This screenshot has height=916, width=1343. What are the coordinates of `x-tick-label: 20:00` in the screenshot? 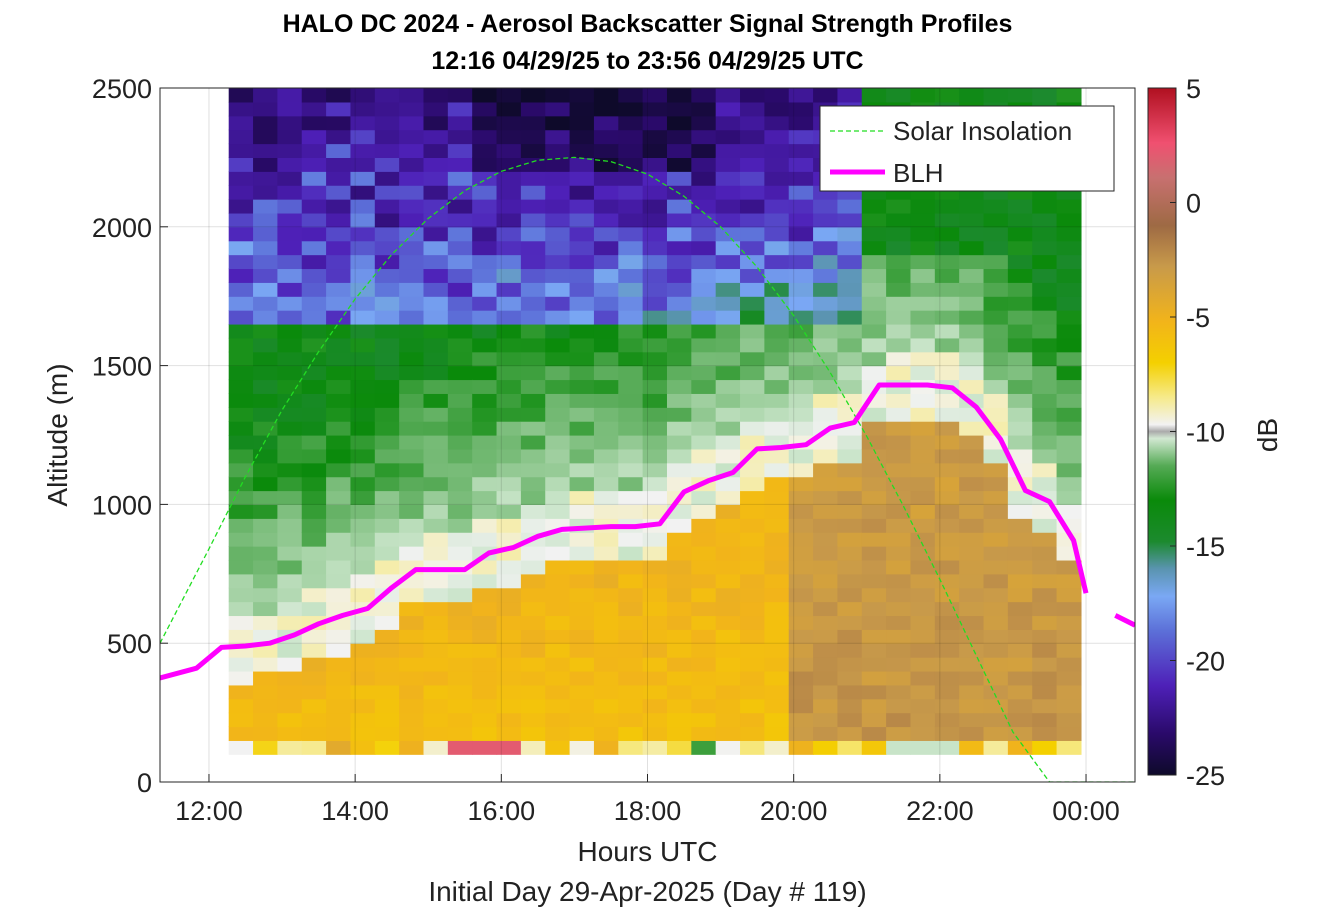 It's located at (794, 811).